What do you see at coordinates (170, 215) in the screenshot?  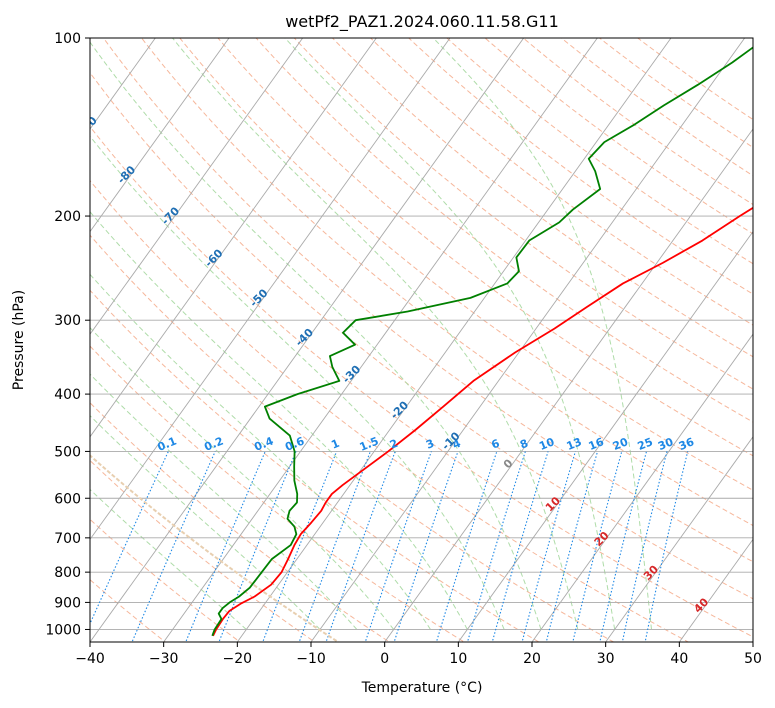 I see `isotherm-label: -70` at bounding box center [170, 215].